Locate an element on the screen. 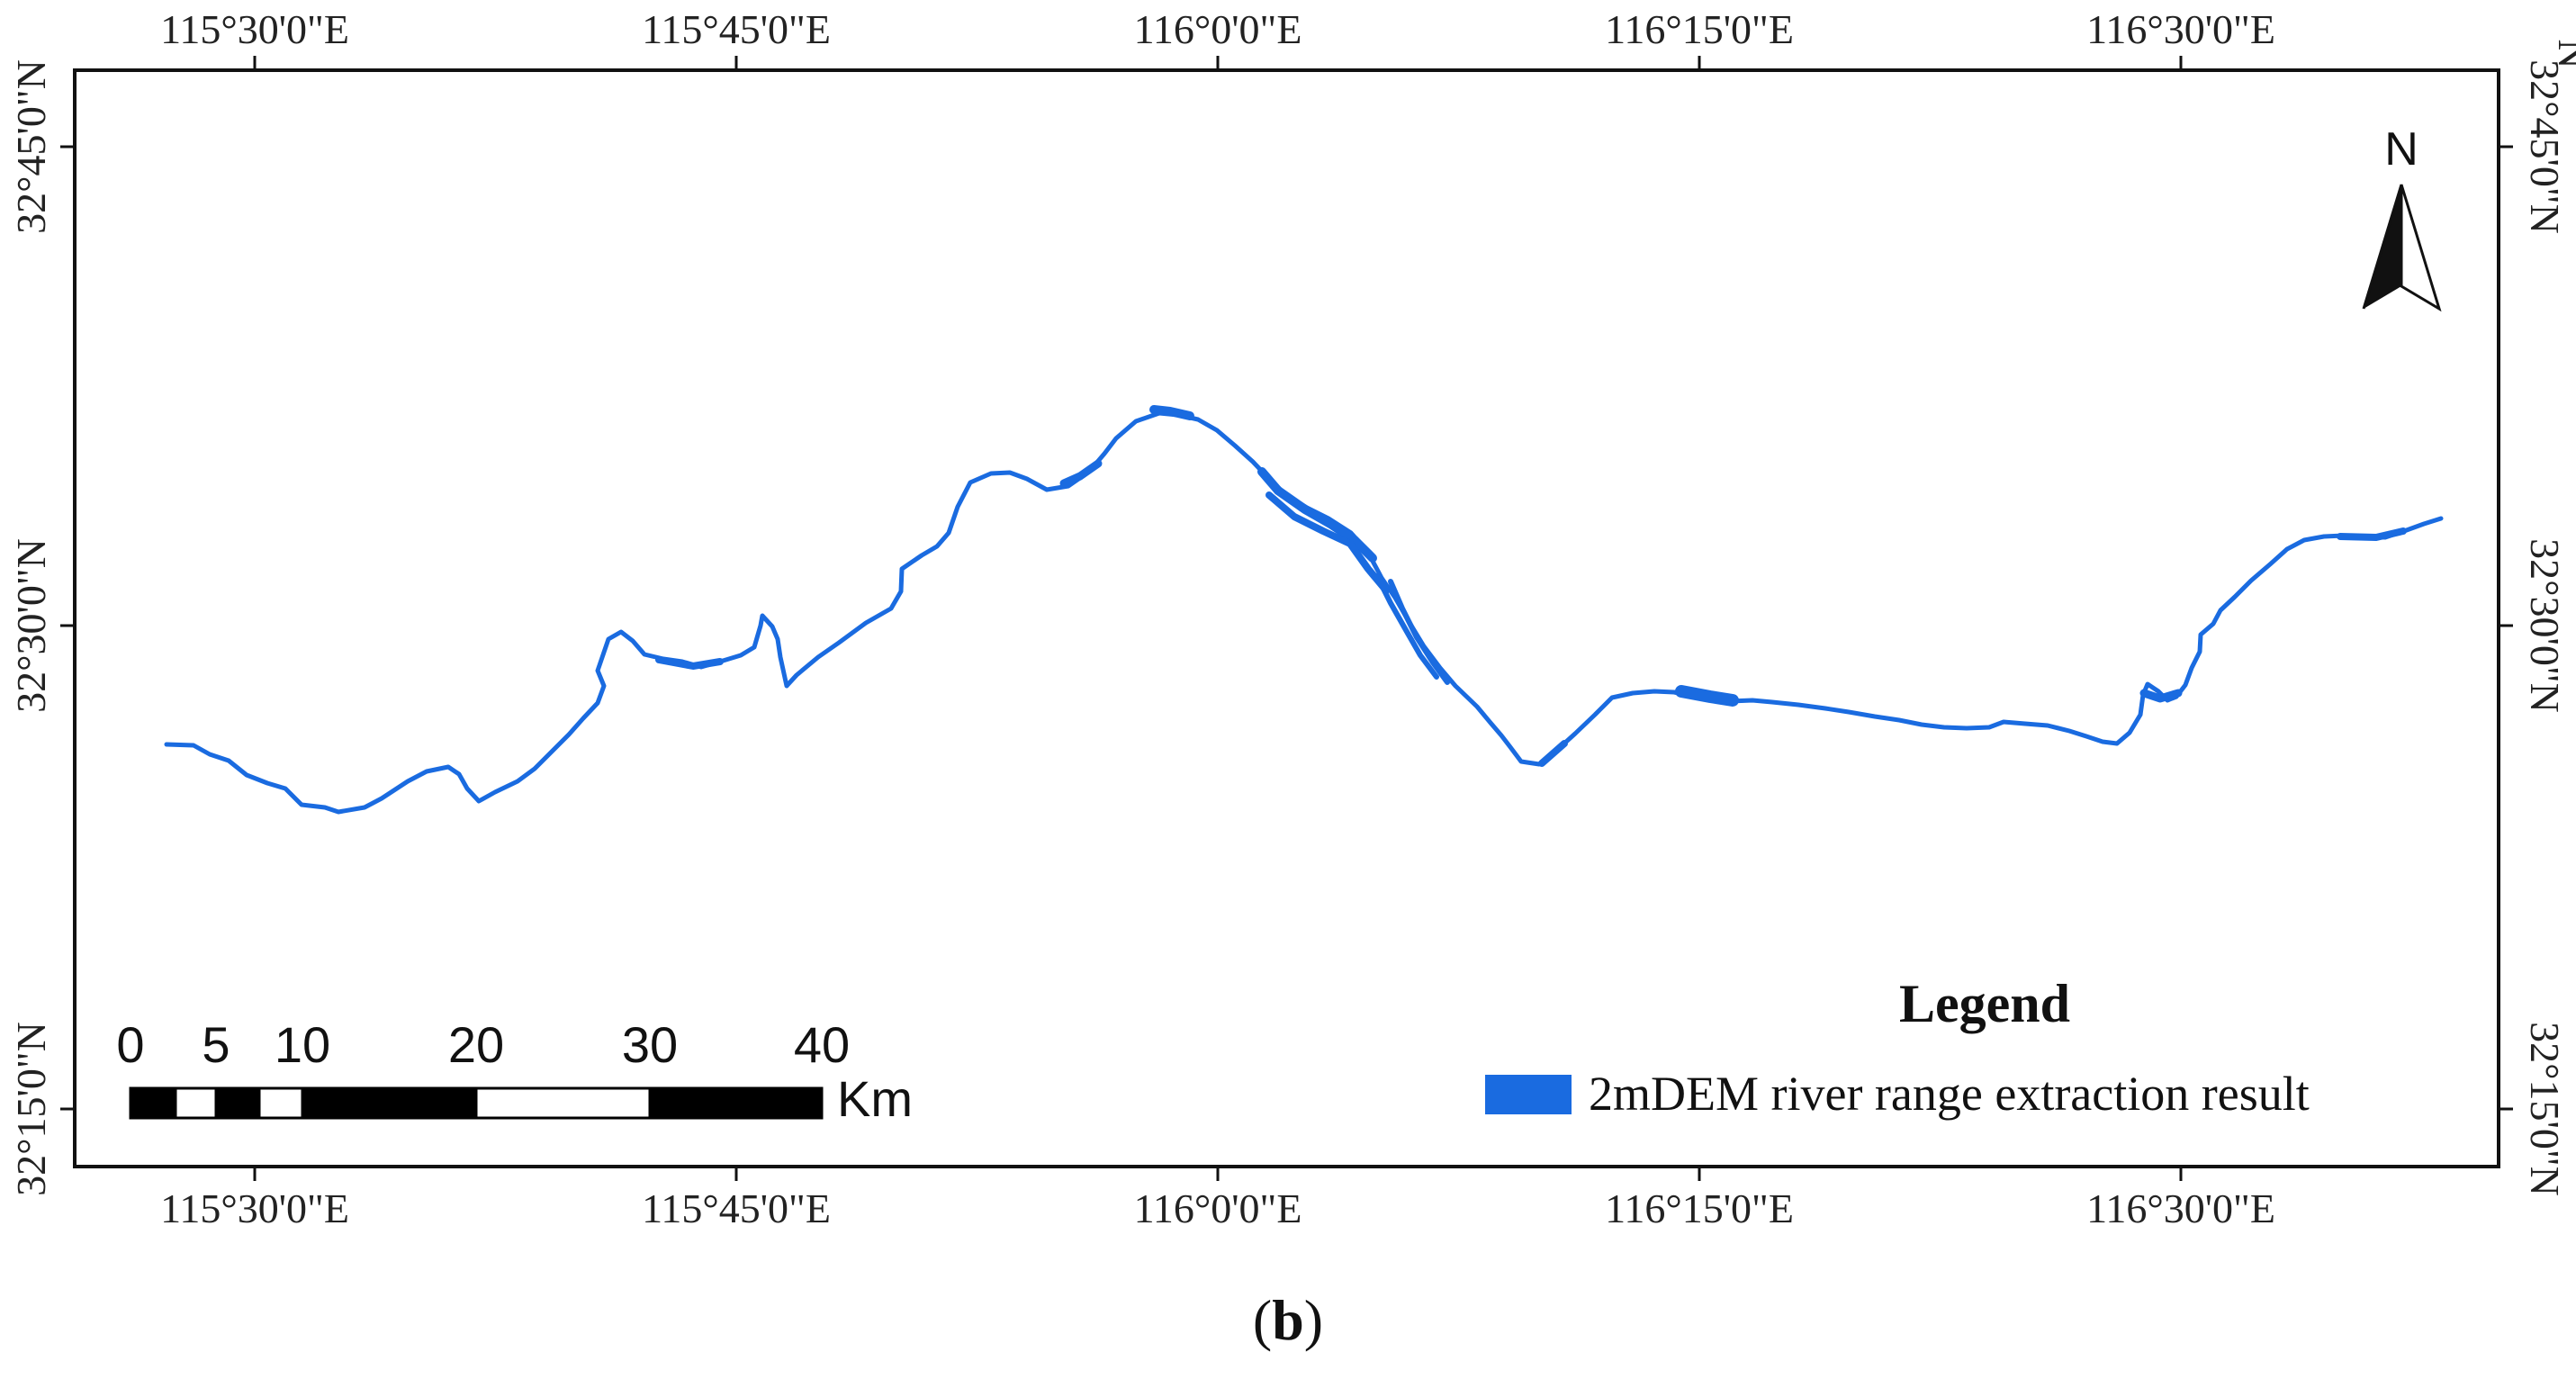  lon-label-bottom: 116°0'0"E is located at coordinates (1218, 1208).